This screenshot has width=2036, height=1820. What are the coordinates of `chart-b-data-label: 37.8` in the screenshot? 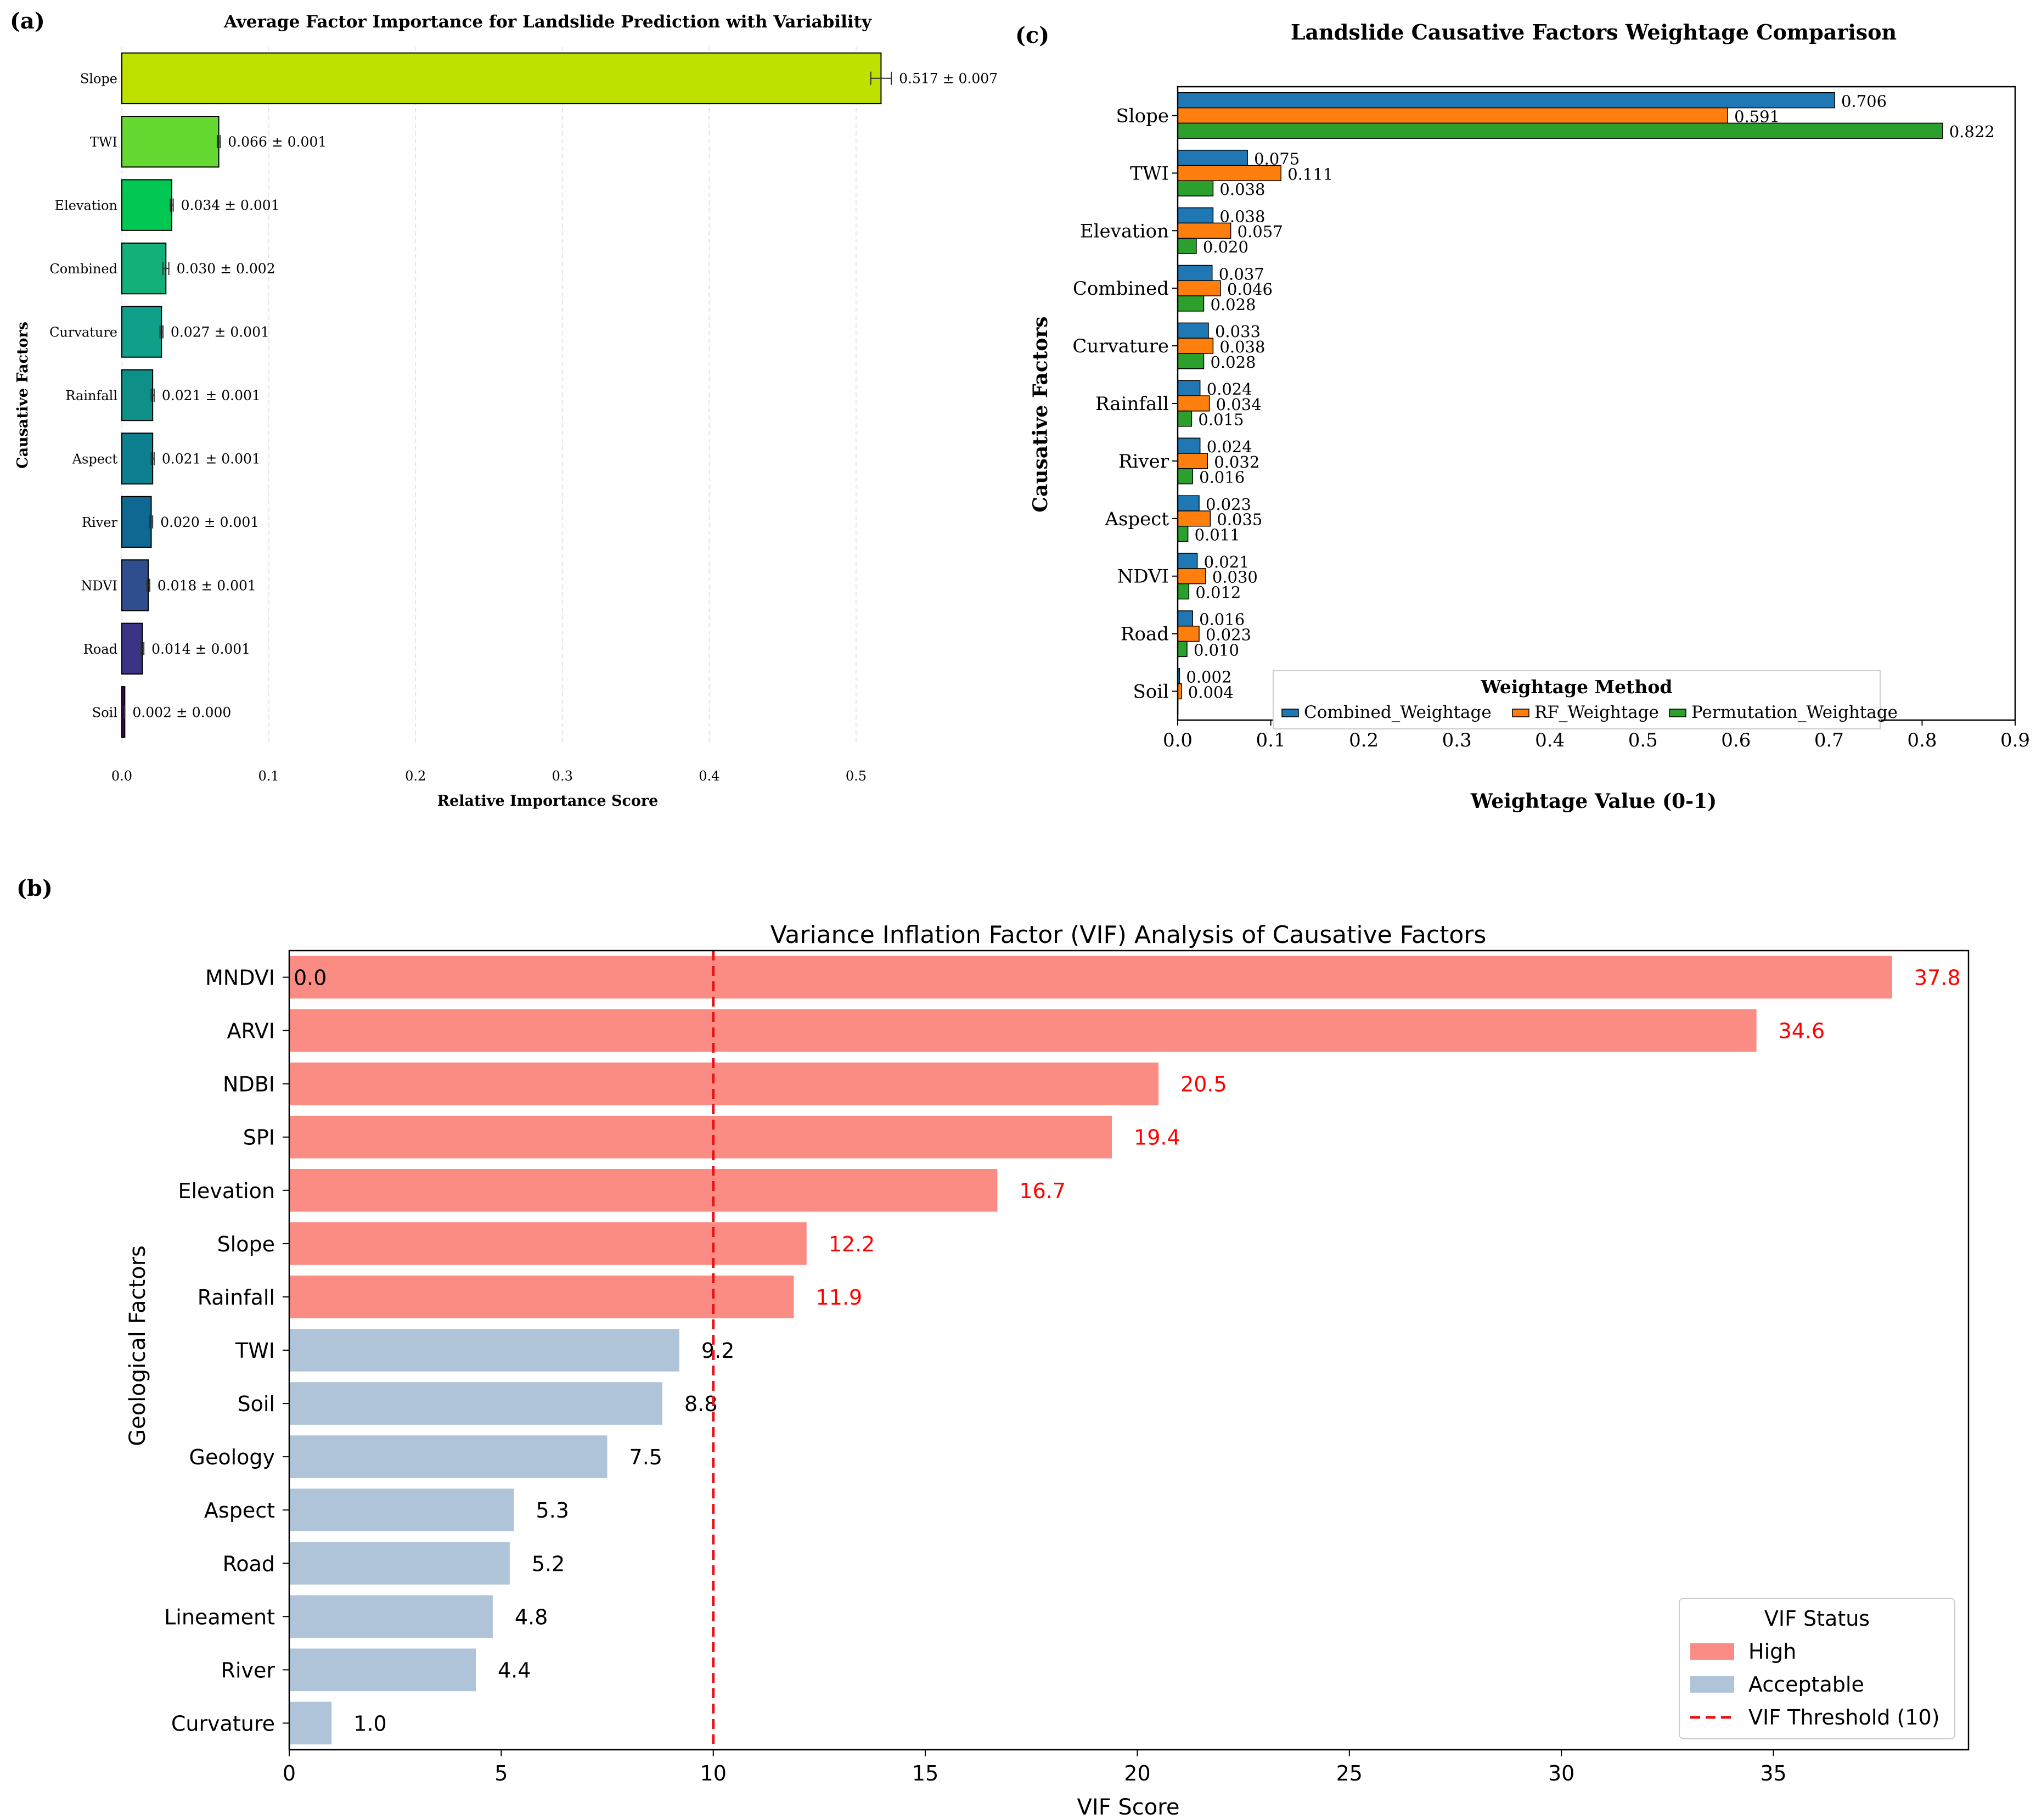 It's located at (1937, 978).